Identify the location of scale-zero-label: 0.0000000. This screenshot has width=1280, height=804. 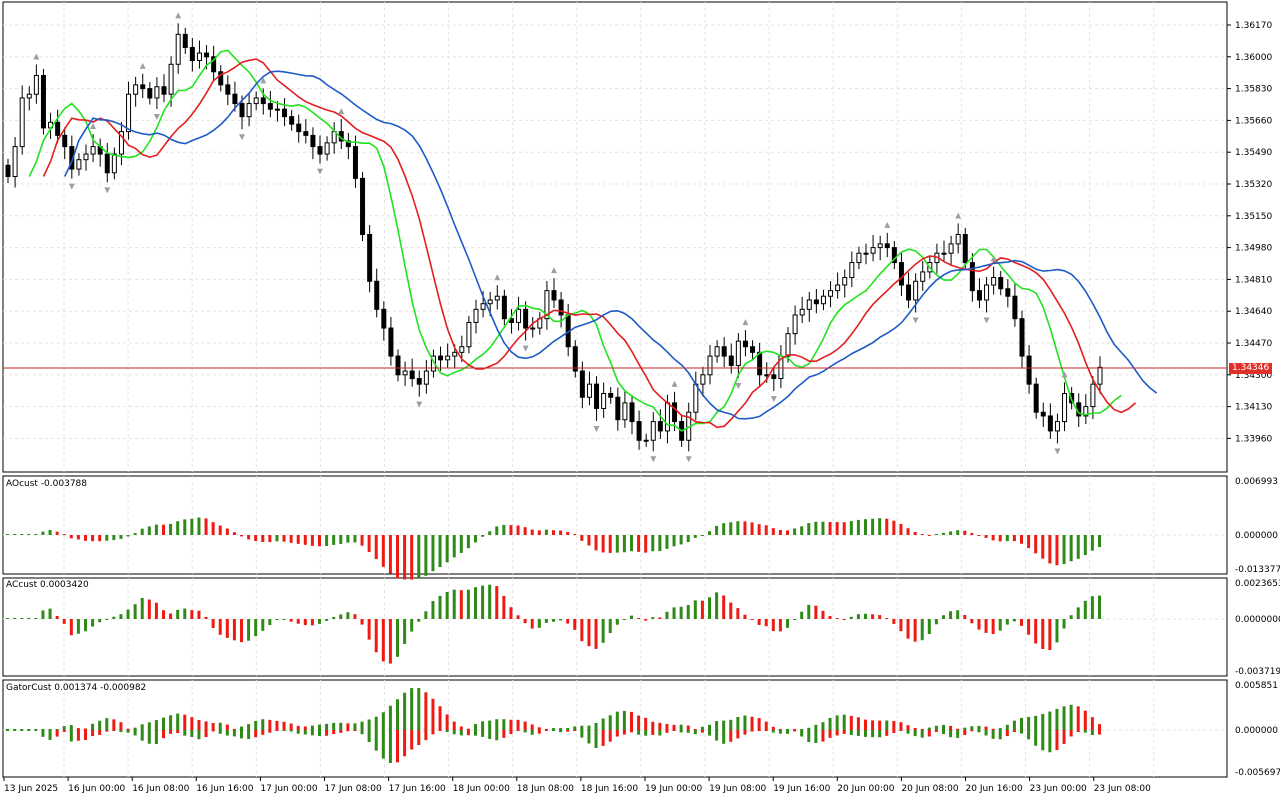
(1257, 620).